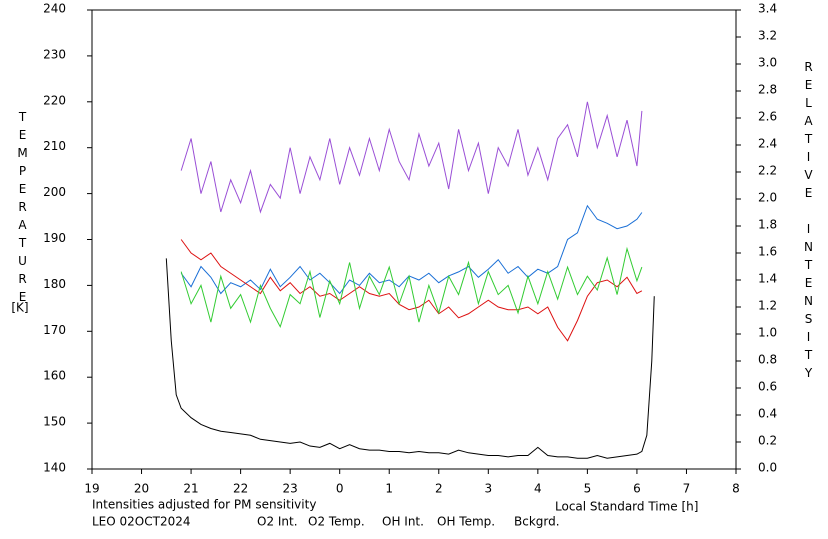  Describe the element at coordinates (767, 414) in the screenshot. I see `y2-tick-label: 0.4` at that location.